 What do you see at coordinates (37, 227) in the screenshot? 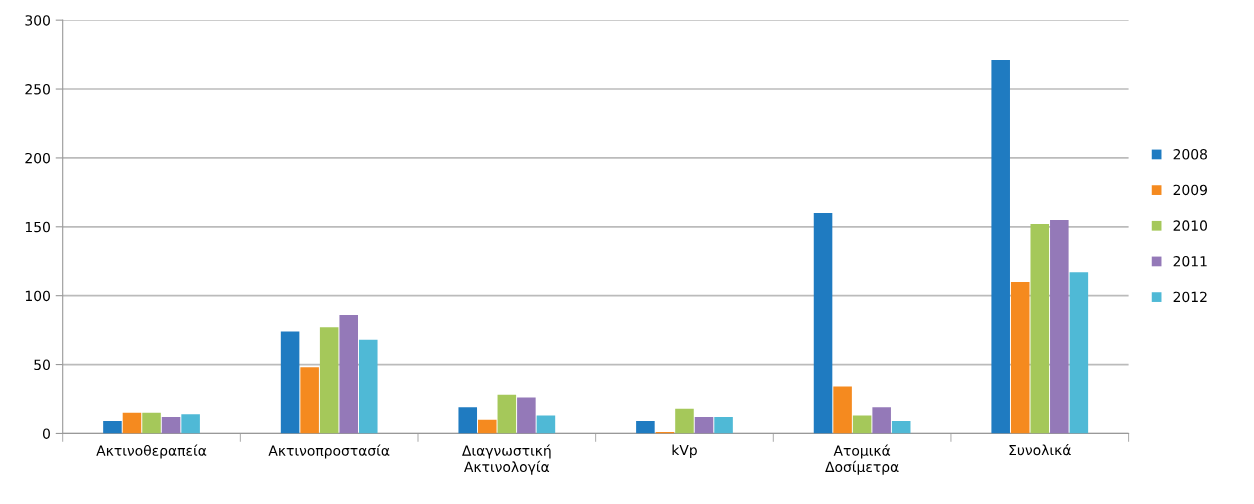
I see `y-tick-label: 150` at bounding box center [37, 227].